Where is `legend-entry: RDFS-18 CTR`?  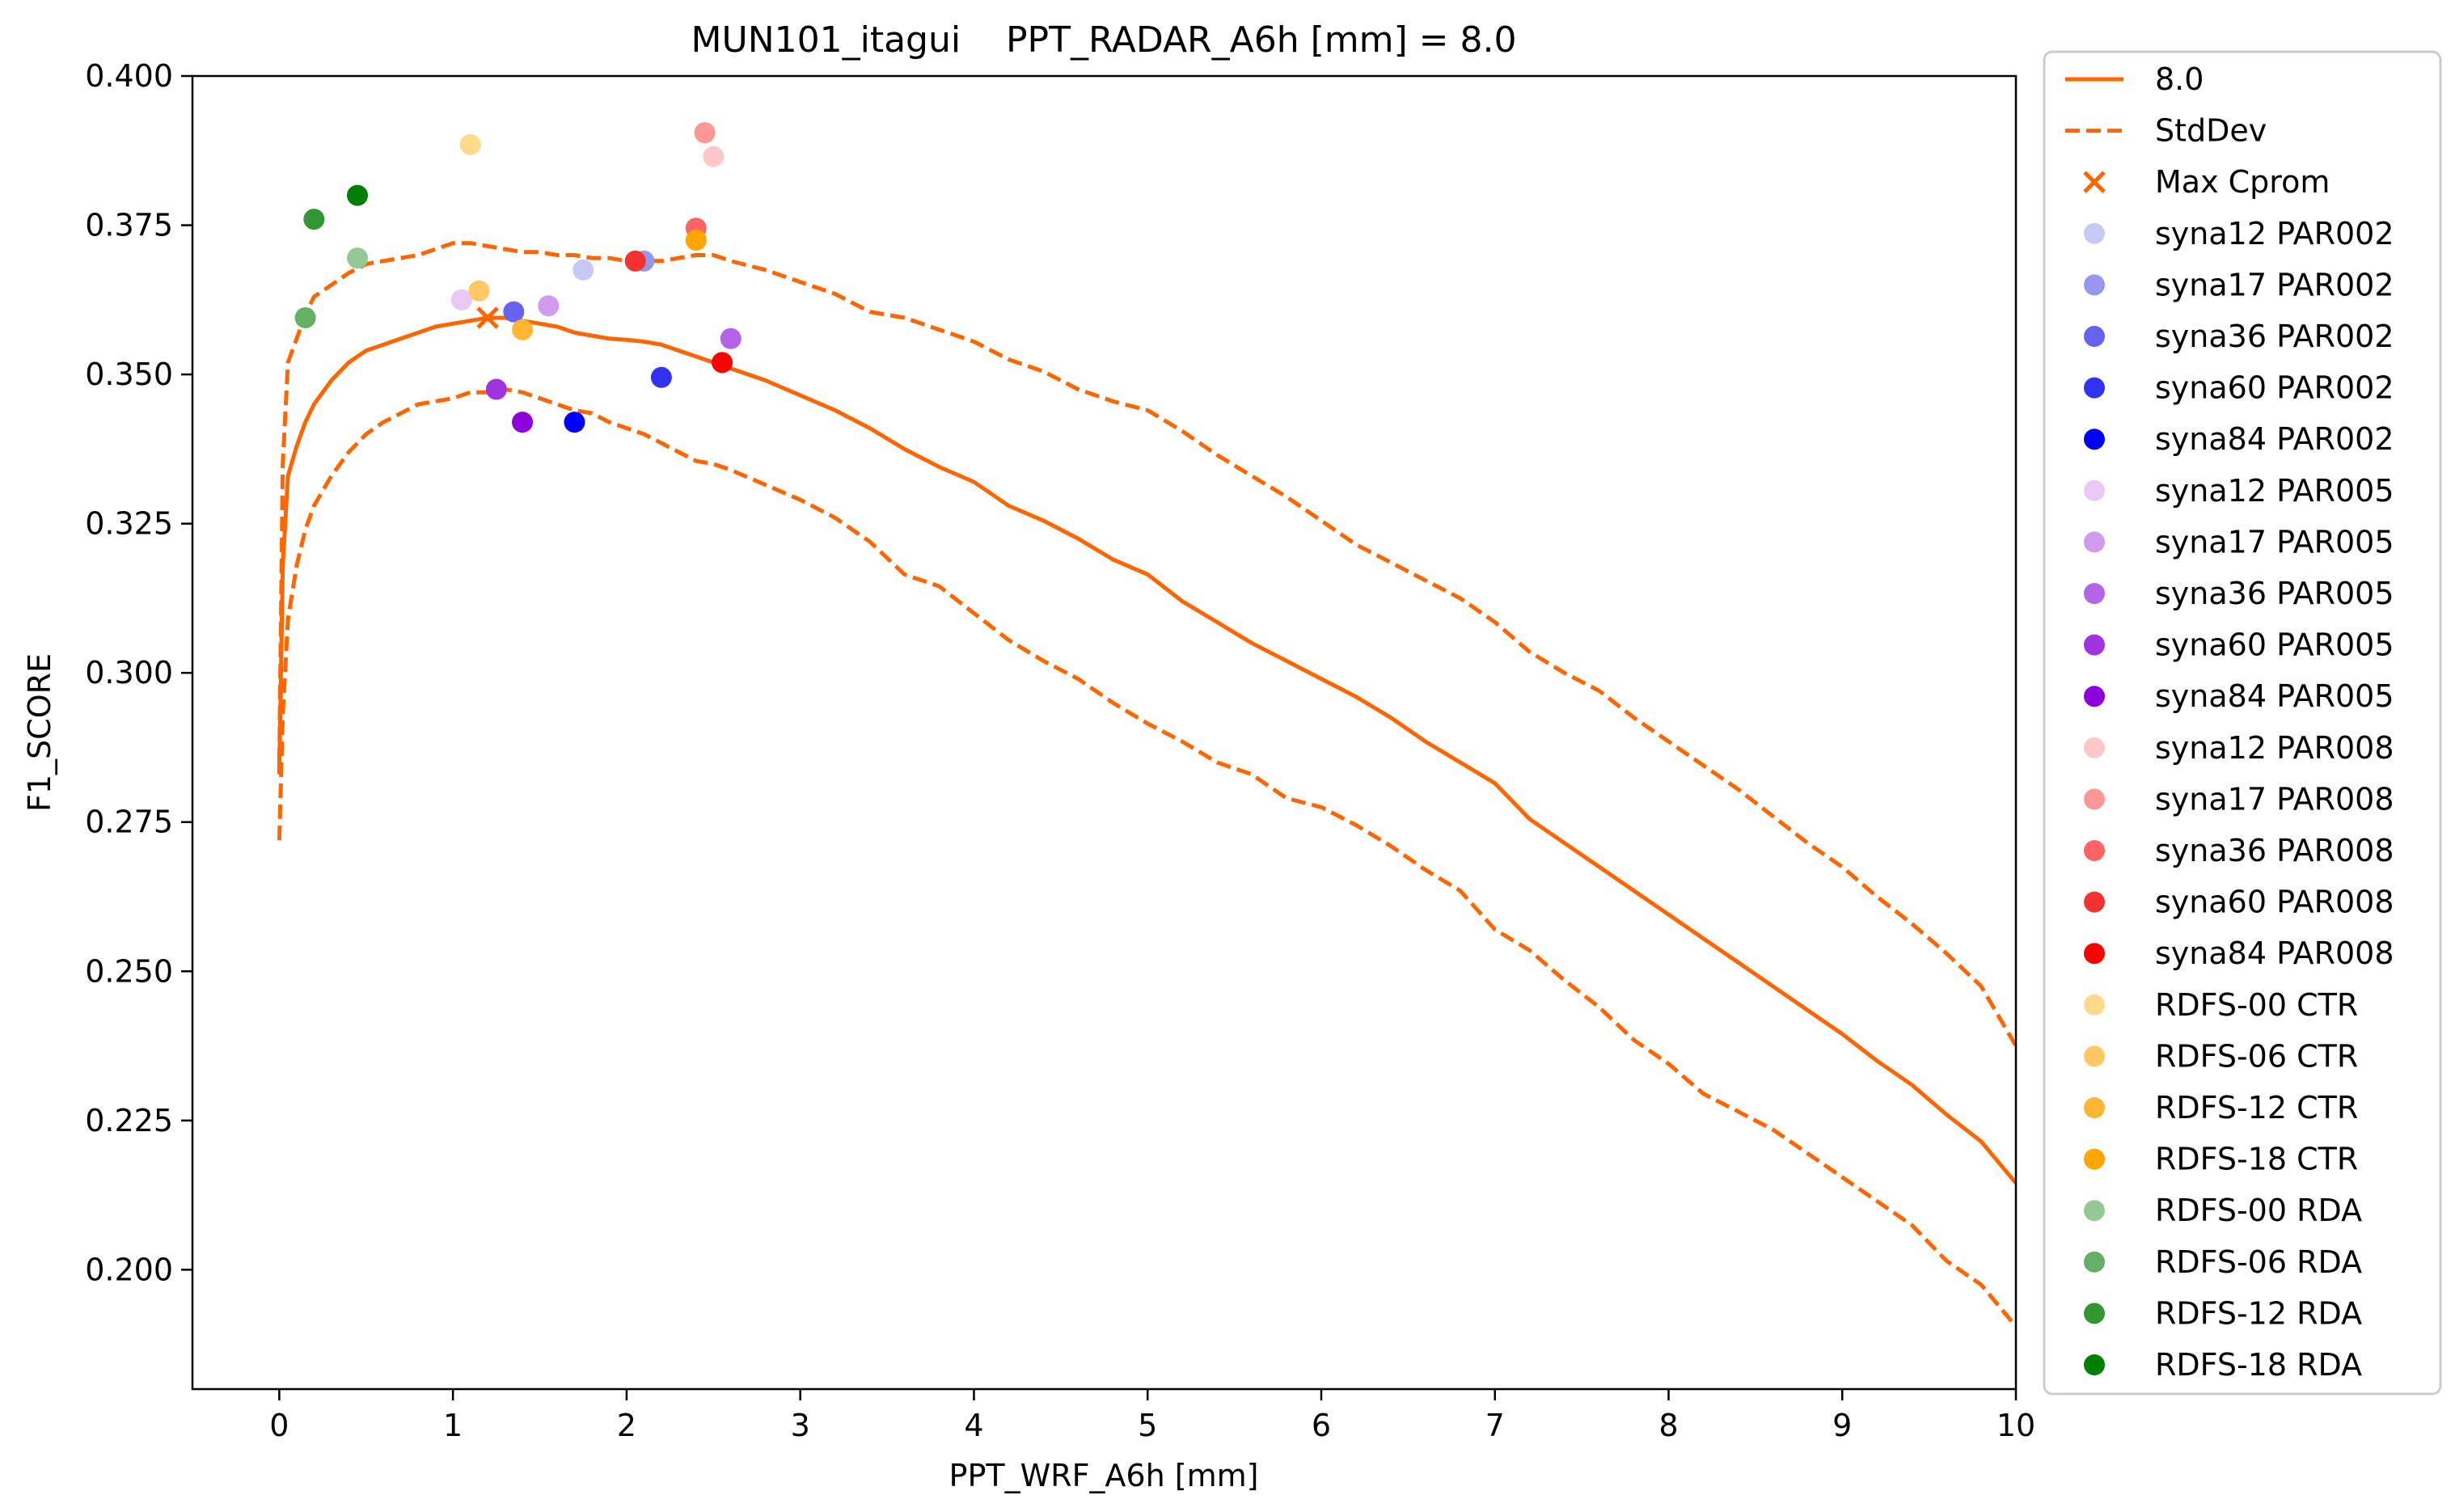
legend-entry: RDFS-18 CTR is located at coordinates (2221, 1159).